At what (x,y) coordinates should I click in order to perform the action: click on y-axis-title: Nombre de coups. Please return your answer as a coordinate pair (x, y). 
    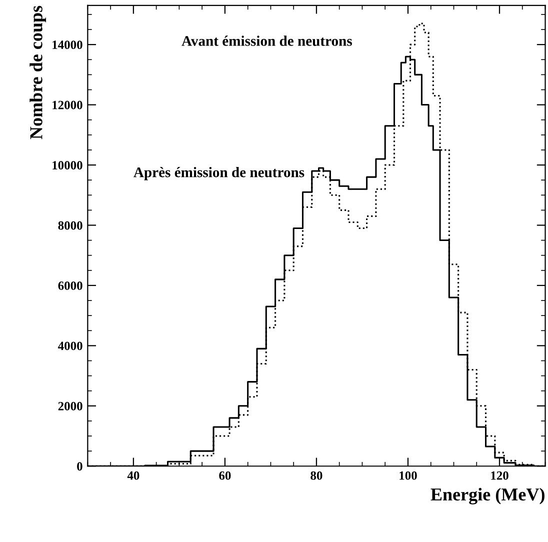
    Looking at the image, I should click on (38, 73).